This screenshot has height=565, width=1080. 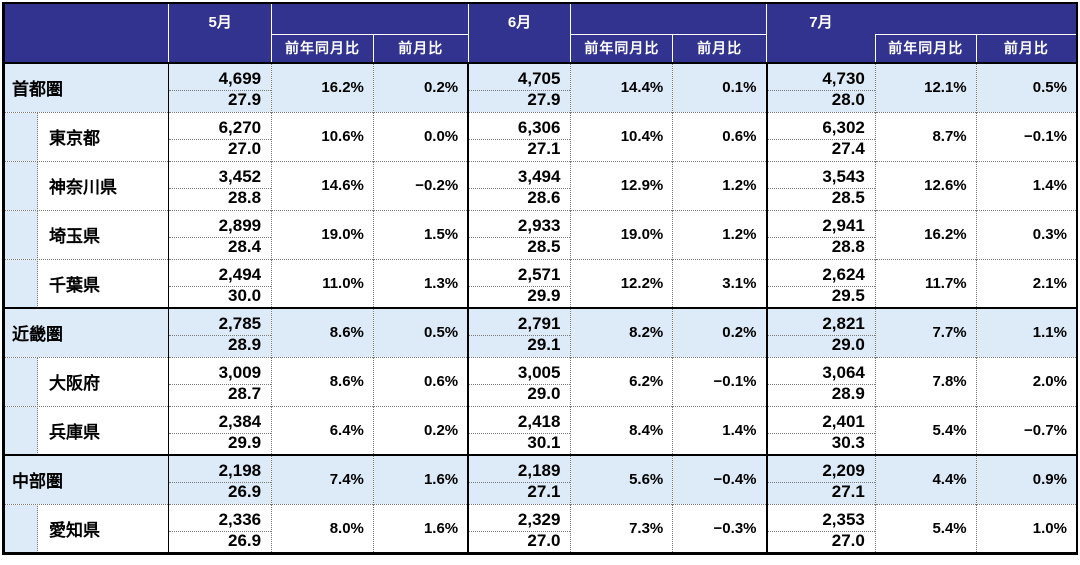 I want to click on value-cell-july: 3,064 28.9, so click(x=820, y=381).